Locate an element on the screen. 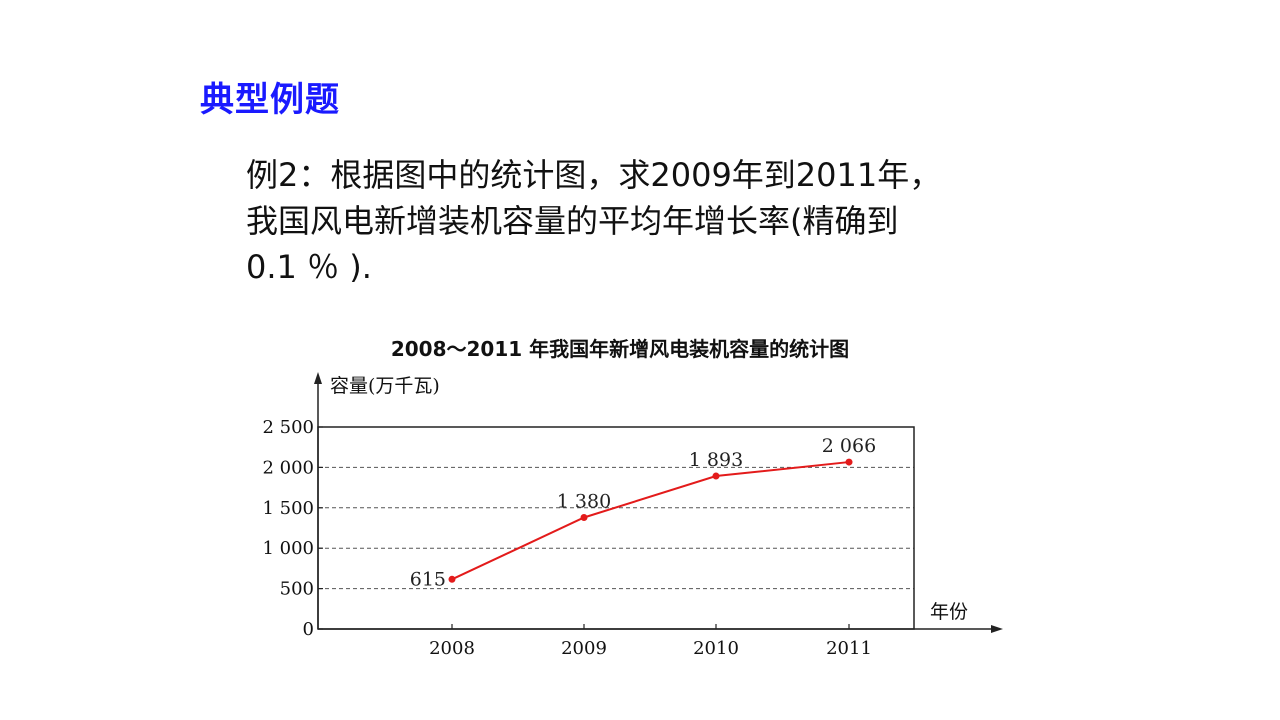  problem-line: 0.1 ％ ). is located at coordinates (309, 267).